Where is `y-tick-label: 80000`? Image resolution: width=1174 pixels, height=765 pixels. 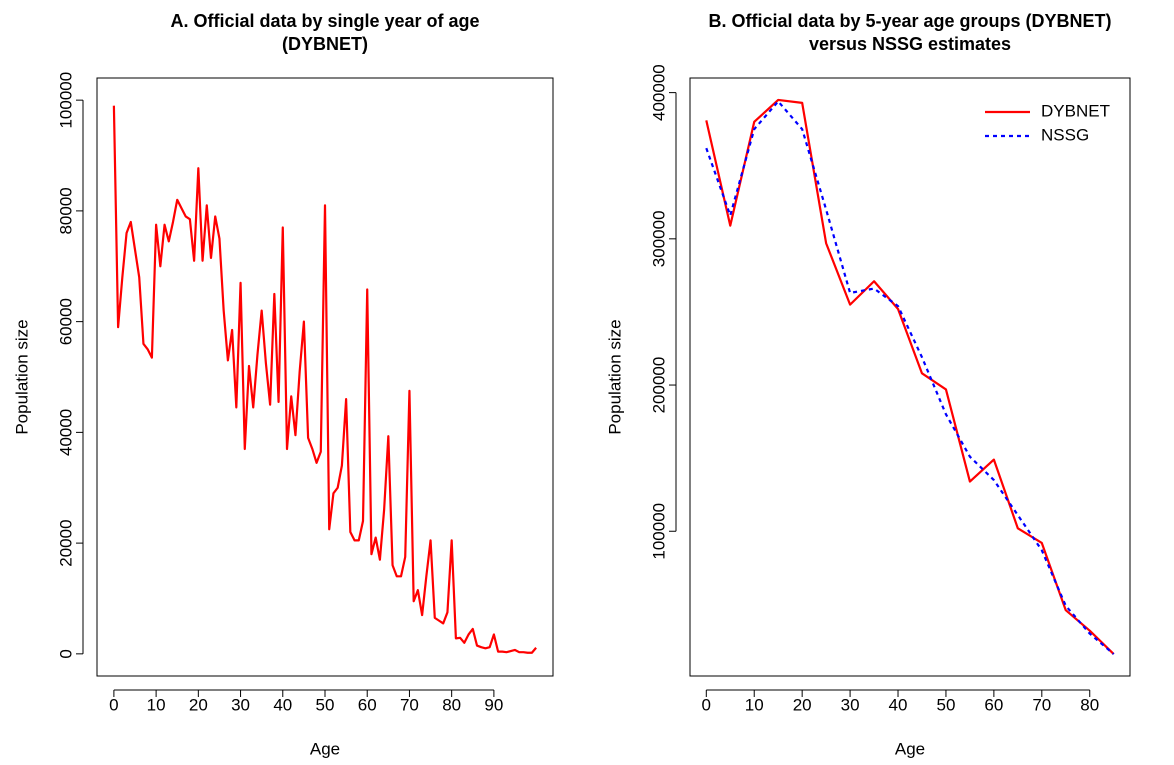 y-tick-label: 80000 is located at coordinates (65, 210).